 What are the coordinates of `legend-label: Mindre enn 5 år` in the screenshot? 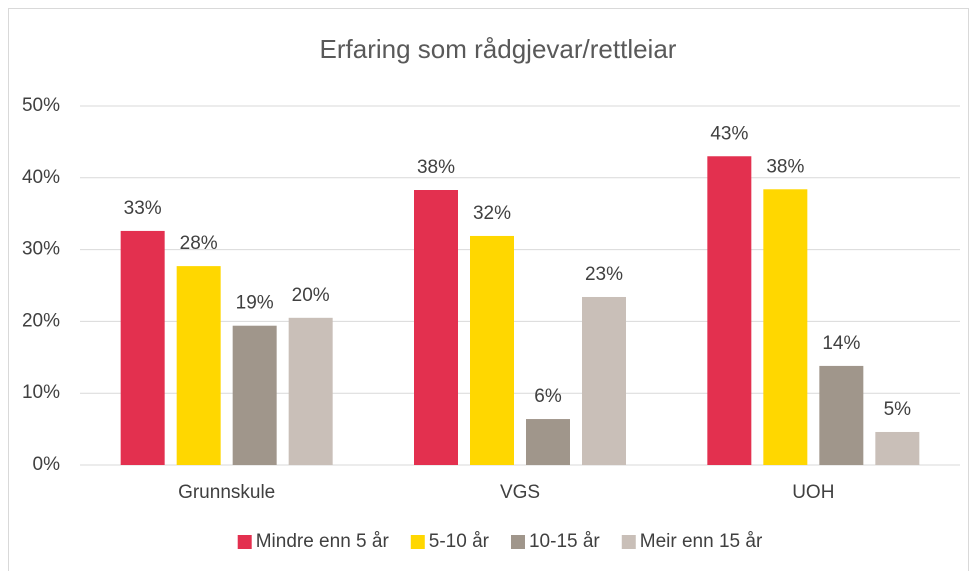 It's located at (323, 541).